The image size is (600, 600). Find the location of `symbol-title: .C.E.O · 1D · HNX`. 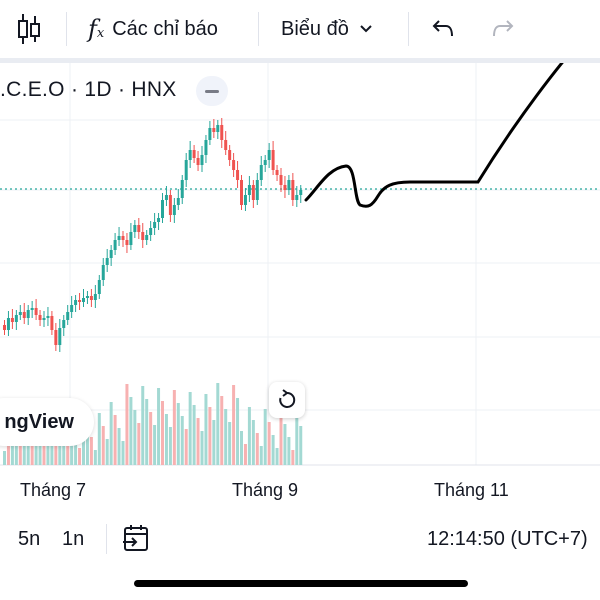

symbol-title: .C.E.O · 1D · HNX is located at coordinates (88, 89).